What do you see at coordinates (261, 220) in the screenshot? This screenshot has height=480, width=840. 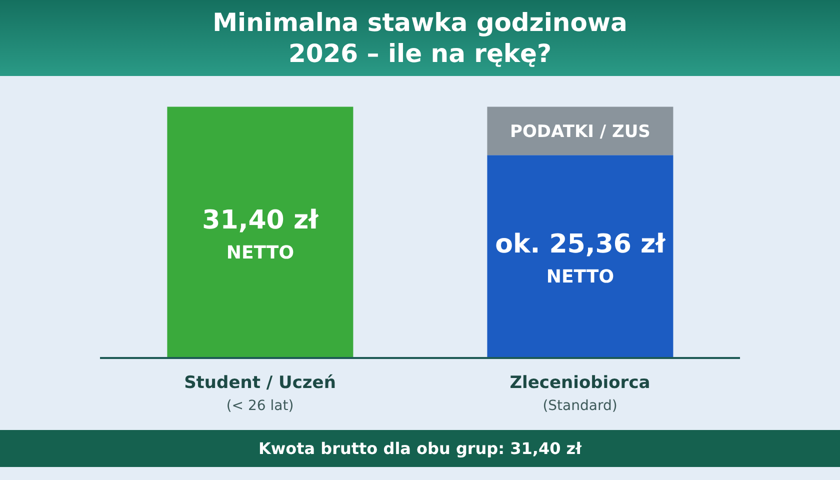 I see `data-label: 31,40 zł` at bounding box center [261, 220].